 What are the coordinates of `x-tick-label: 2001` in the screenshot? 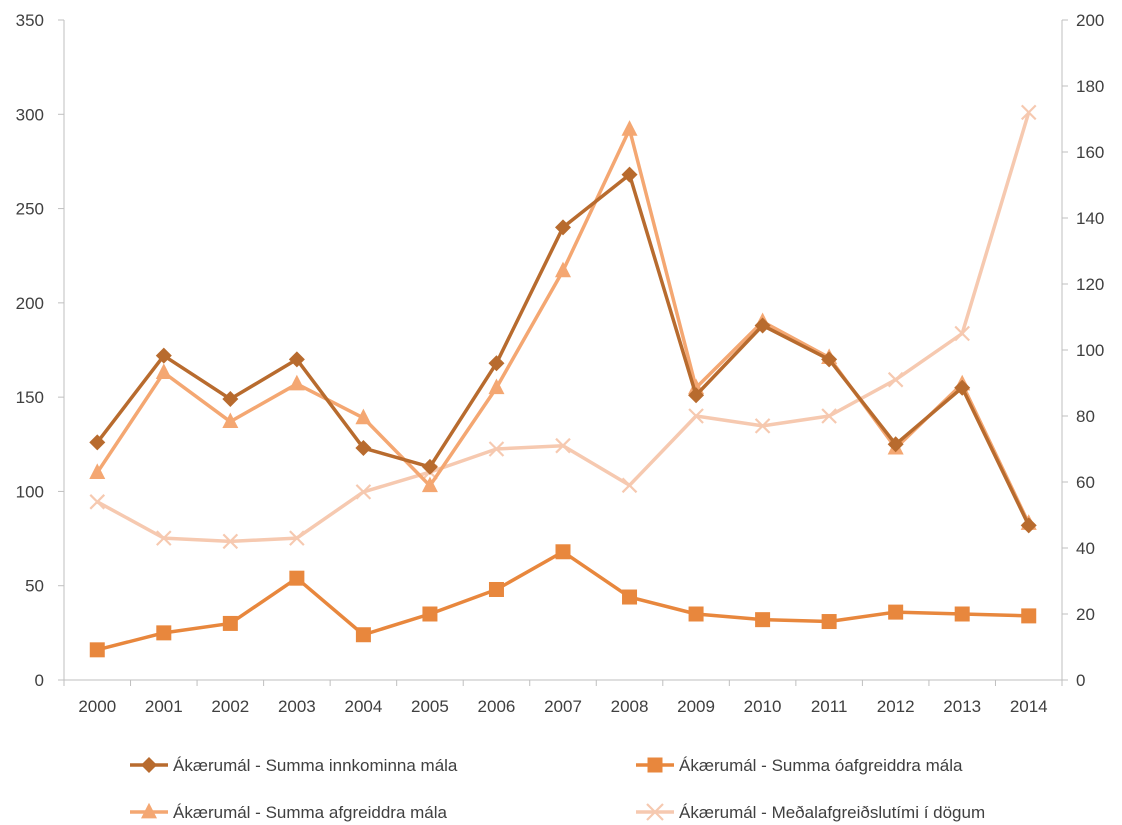 It's located at (164, 706).